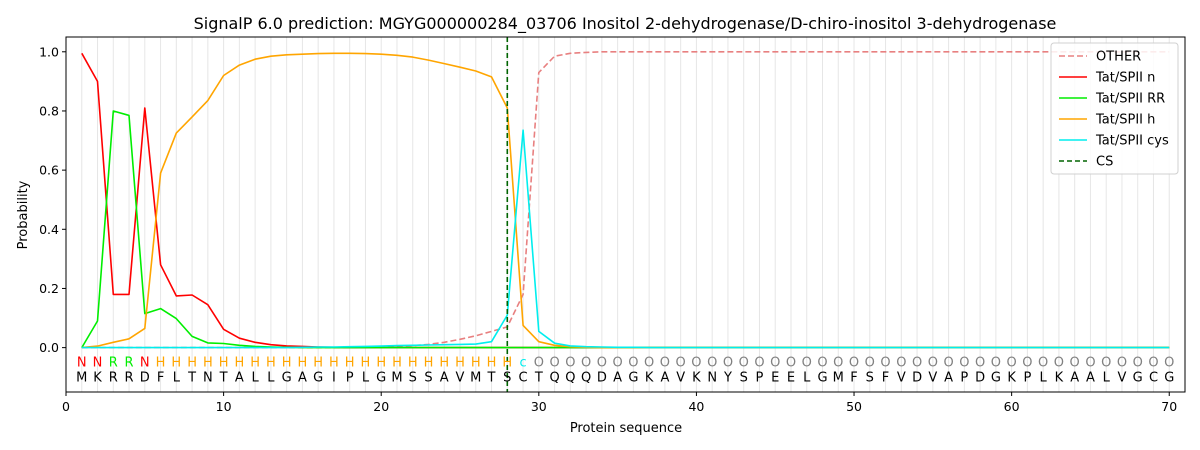  I want to click on legend-label: CS, so click(1104, 162).